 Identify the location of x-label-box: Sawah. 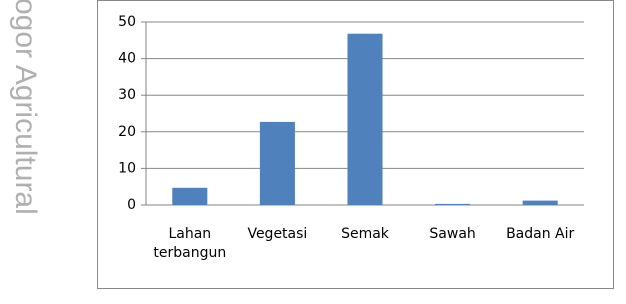
(452, 234).